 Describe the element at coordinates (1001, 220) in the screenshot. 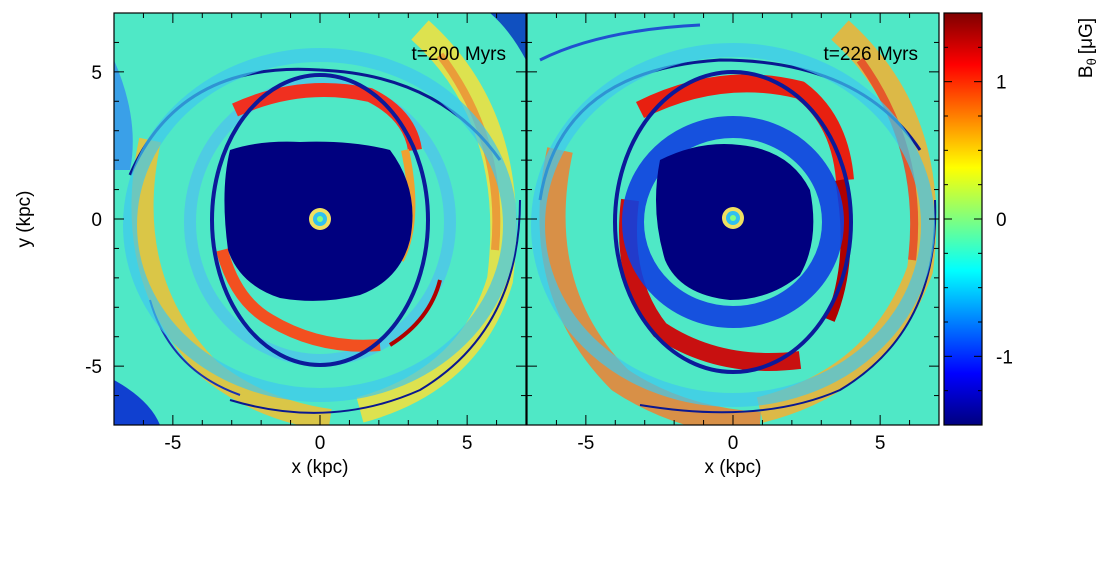

I see `colorbar-tick-label: 0` at that location.